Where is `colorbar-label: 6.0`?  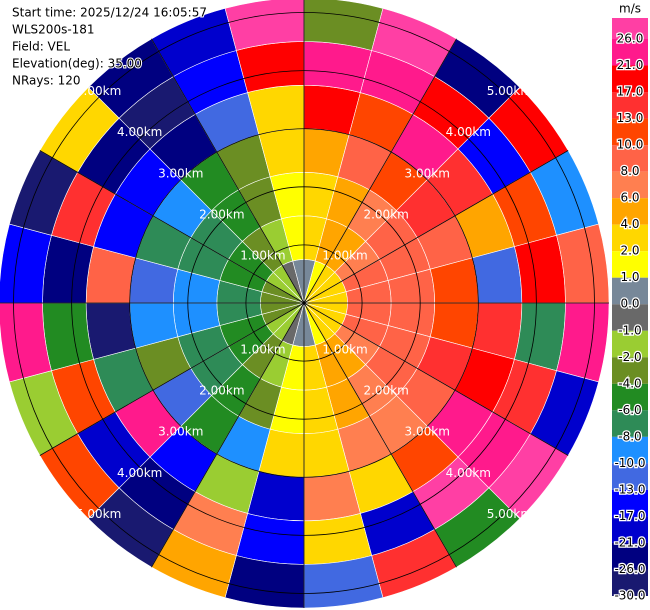 colorbar-label: 6.0 is located at coordinates (629, 198).